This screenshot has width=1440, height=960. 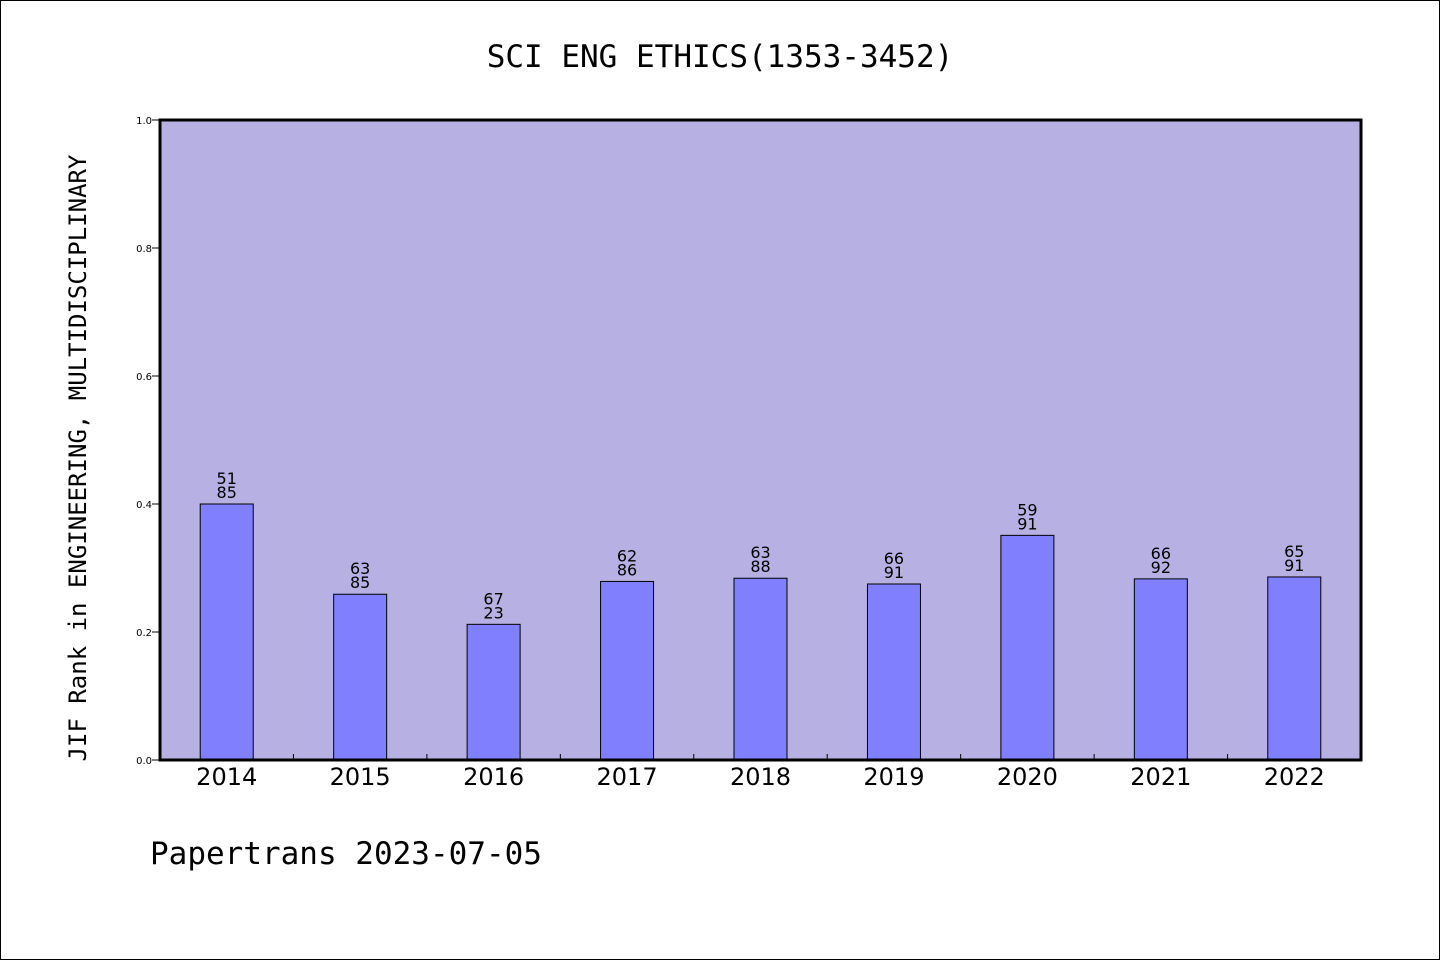 What do you see at coordinates (144, 121) in the screenshot?
I see `y-tick-label: 1.0` at bounding box center [144, 121].